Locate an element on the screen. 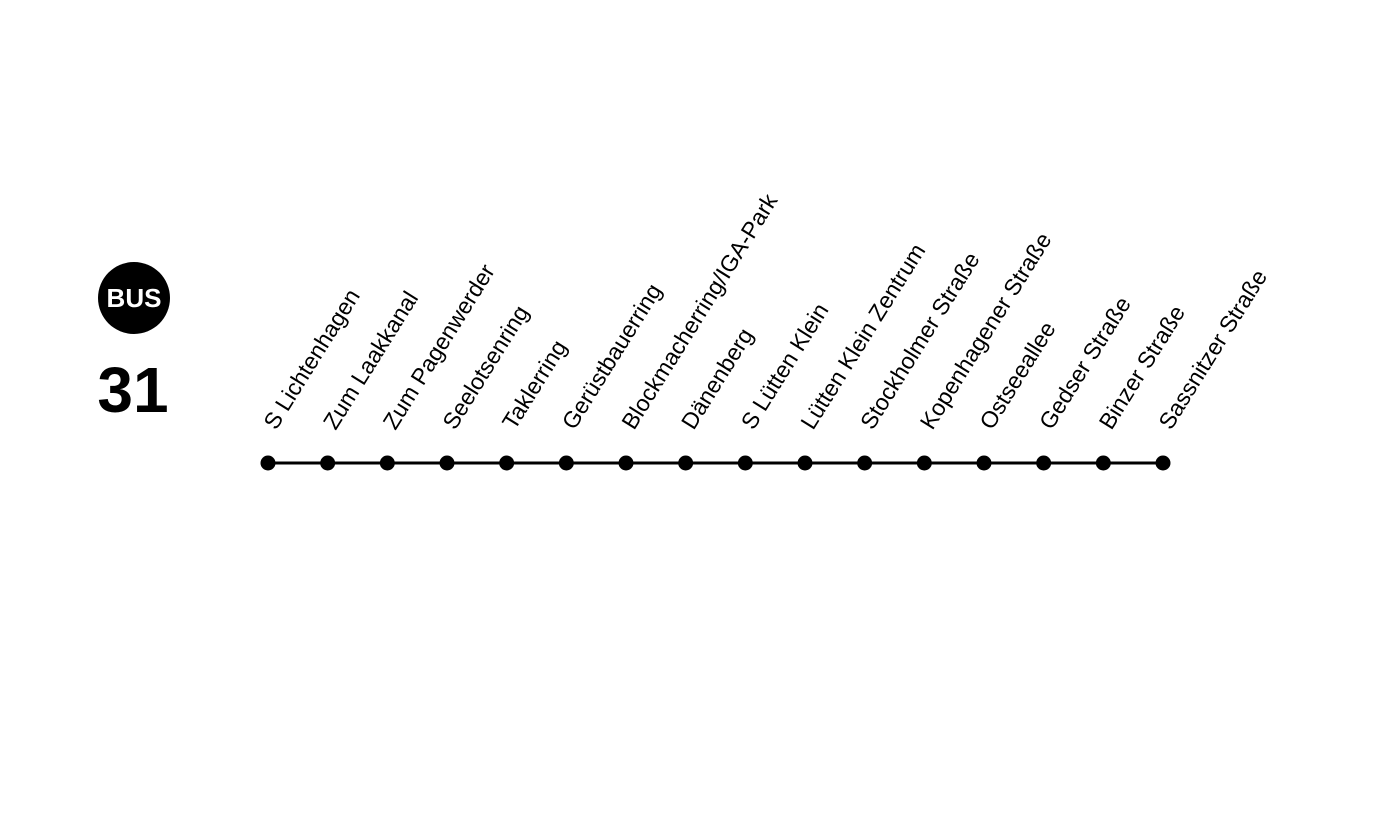 This screenshot has width=1395, height=831. stop-label: Sassnitzer Straße is located at coordinates (1212, 349).